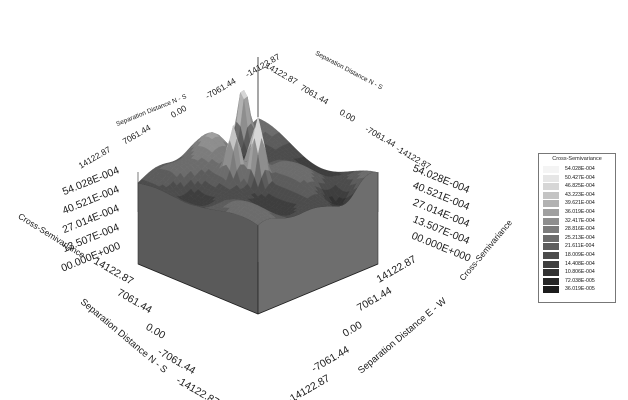 This screenshot has height=400, width=628. I want to click on legend-entry: 36.019E-004, so click(578, 212).